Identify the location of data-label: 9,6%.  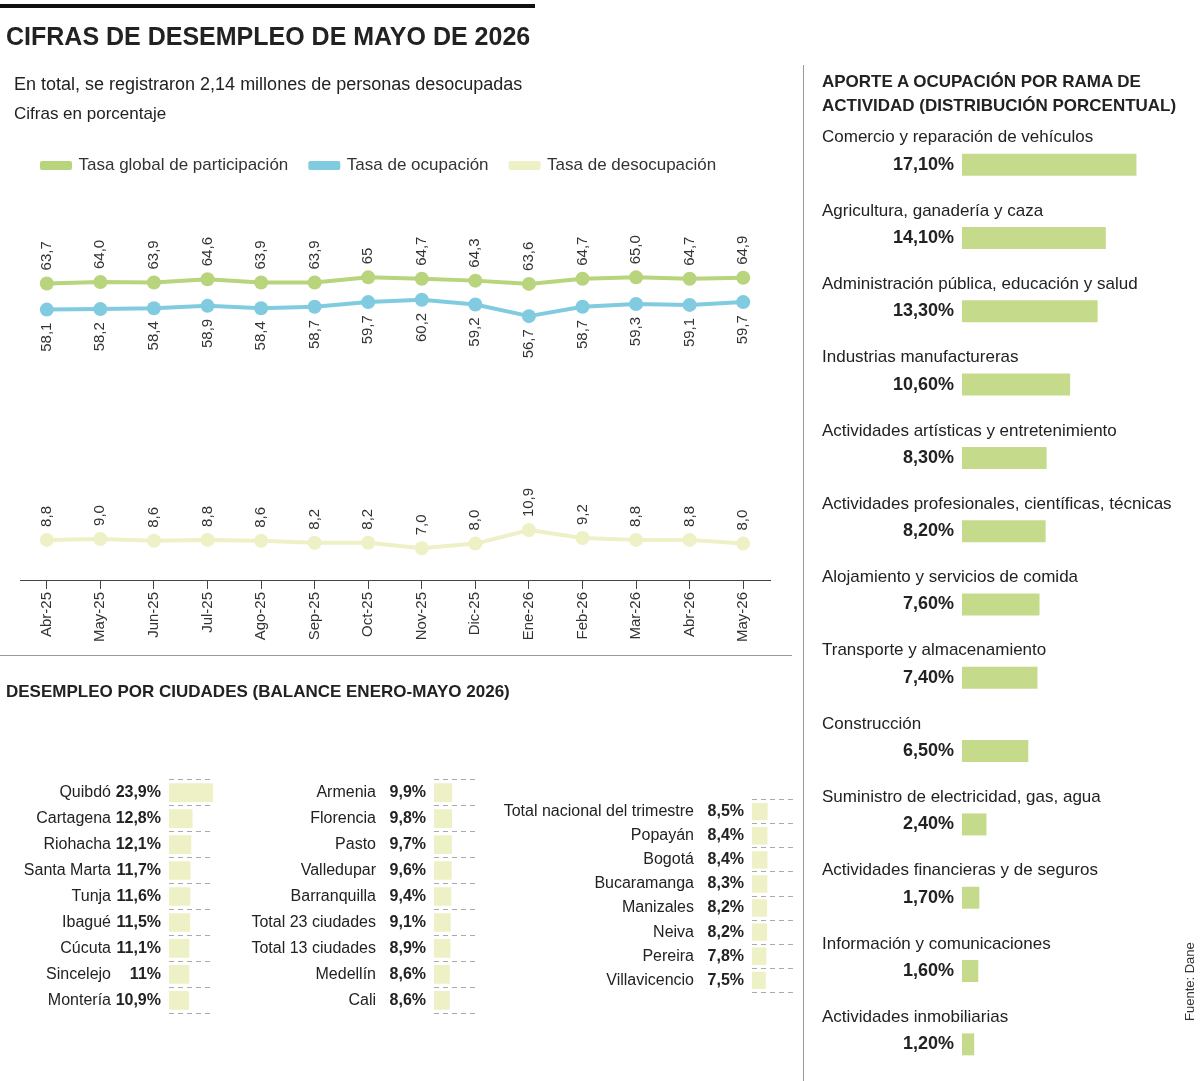
(407, 869).